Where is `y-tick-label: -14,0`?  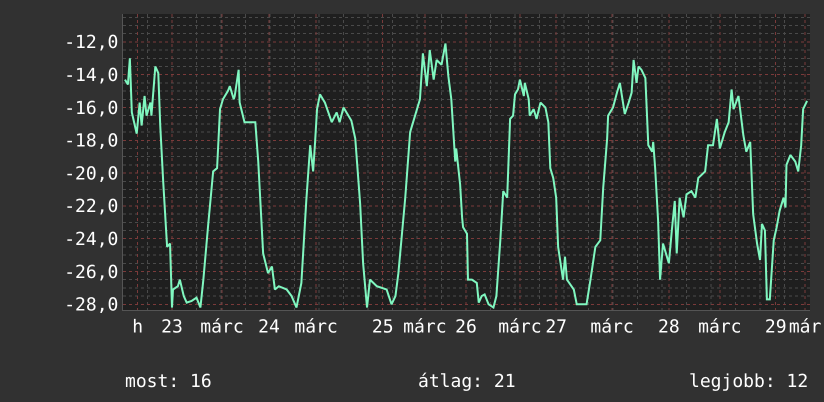
y-tick-label: -14,0 is located at coordinates (91, 75).